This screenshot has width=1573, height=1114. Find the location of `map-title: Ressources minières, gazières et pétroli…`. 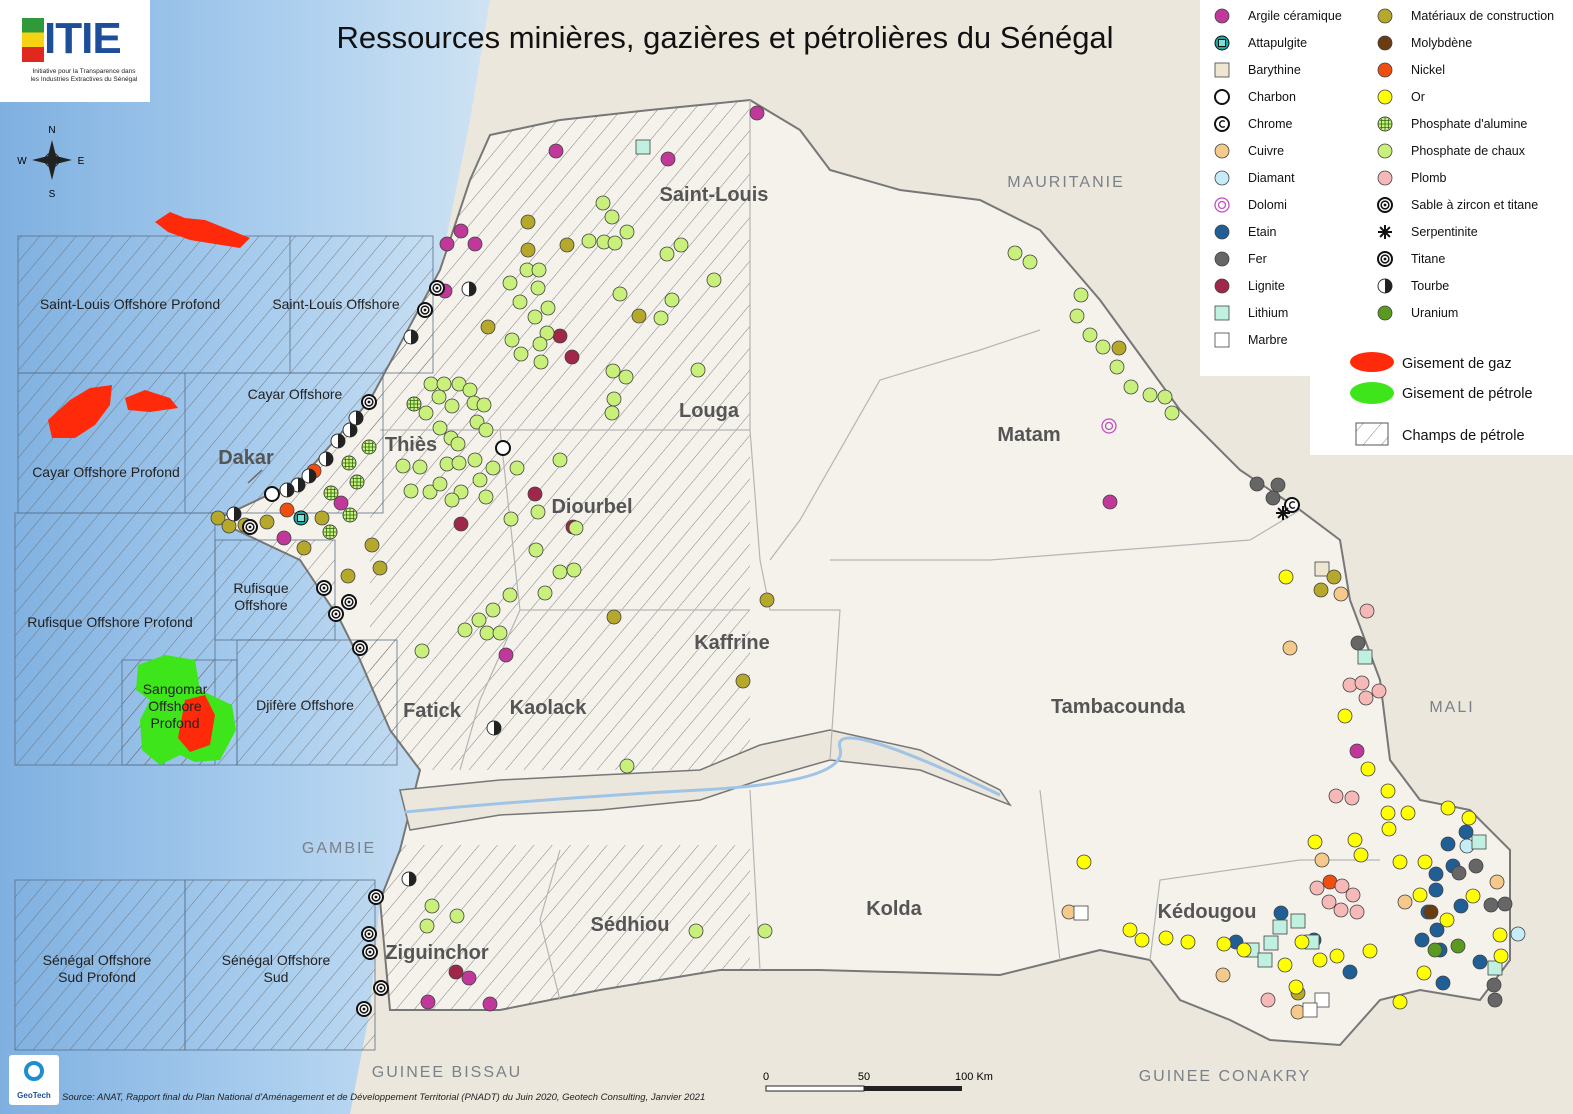

map-title: Ressources minières, gazières et pétroli… is located at coordinates (724, 37).